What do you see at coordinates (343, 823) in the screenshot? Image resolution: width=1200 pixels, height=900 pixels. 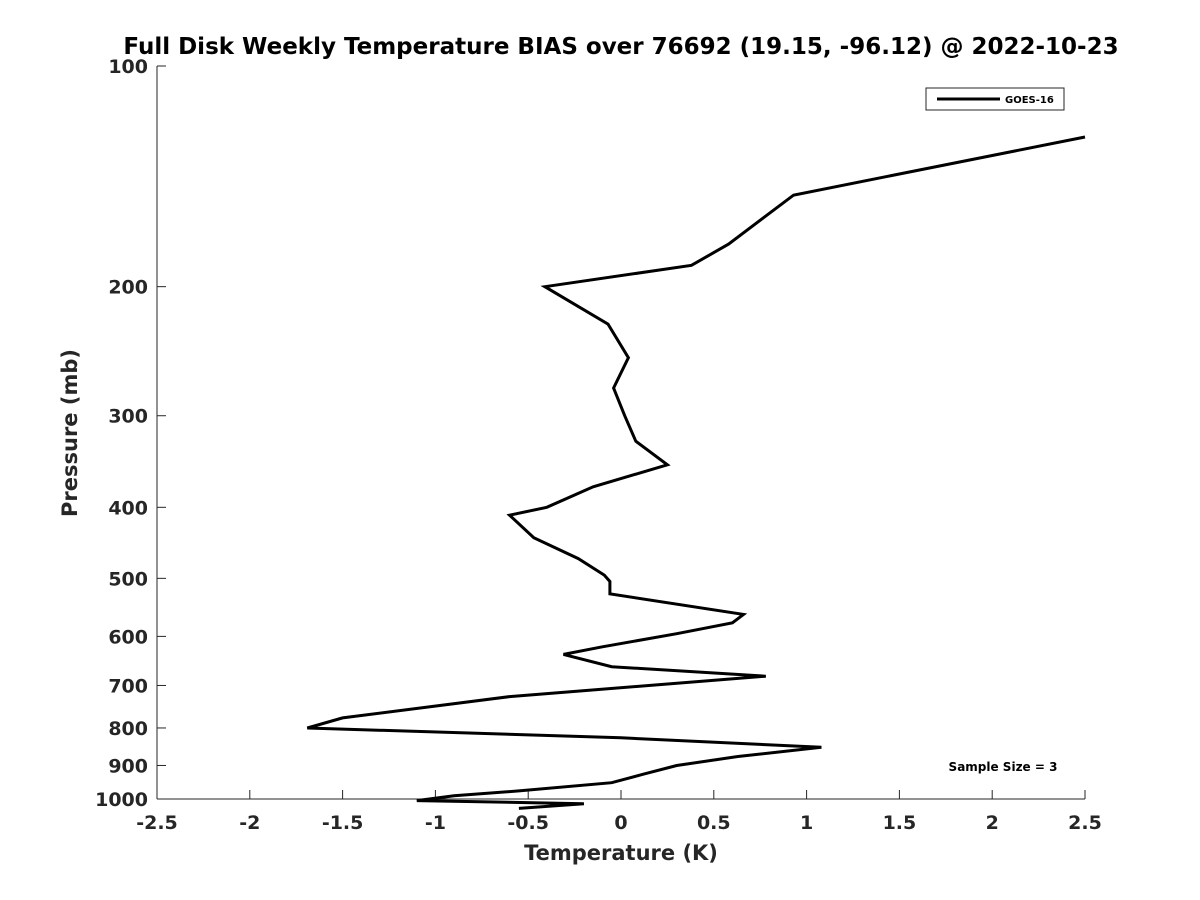 I see `x-tick-label: -1.5` at bounding box center [343, 823].